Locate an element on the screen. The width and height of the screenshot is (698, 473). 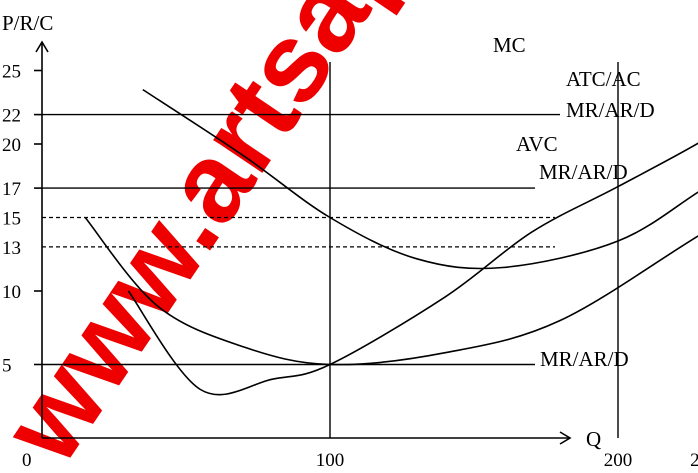
origin-label: 0 is located at coordinates (27, 460).